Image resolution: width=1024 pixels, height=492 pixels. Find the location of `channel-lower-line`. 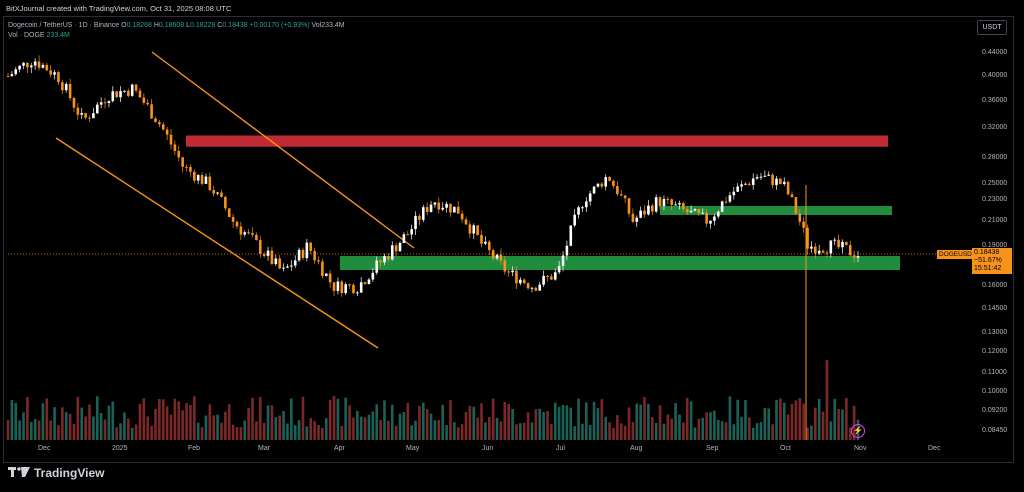

channel-lower-line is located at coordinates (217, 243).